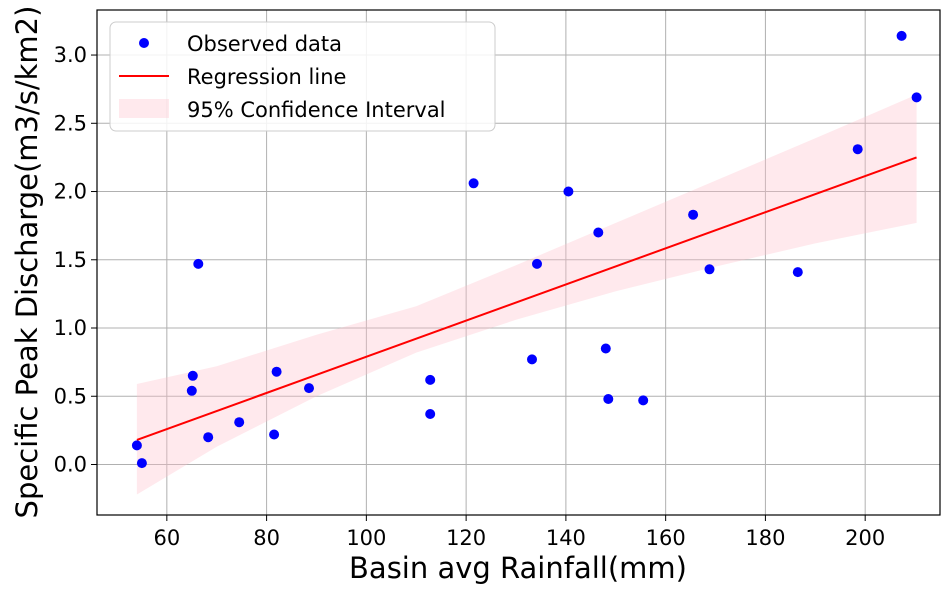  Describe the element at coordinates (144, 43) in the screenshot. I see `legend-marker-observed` at that location.